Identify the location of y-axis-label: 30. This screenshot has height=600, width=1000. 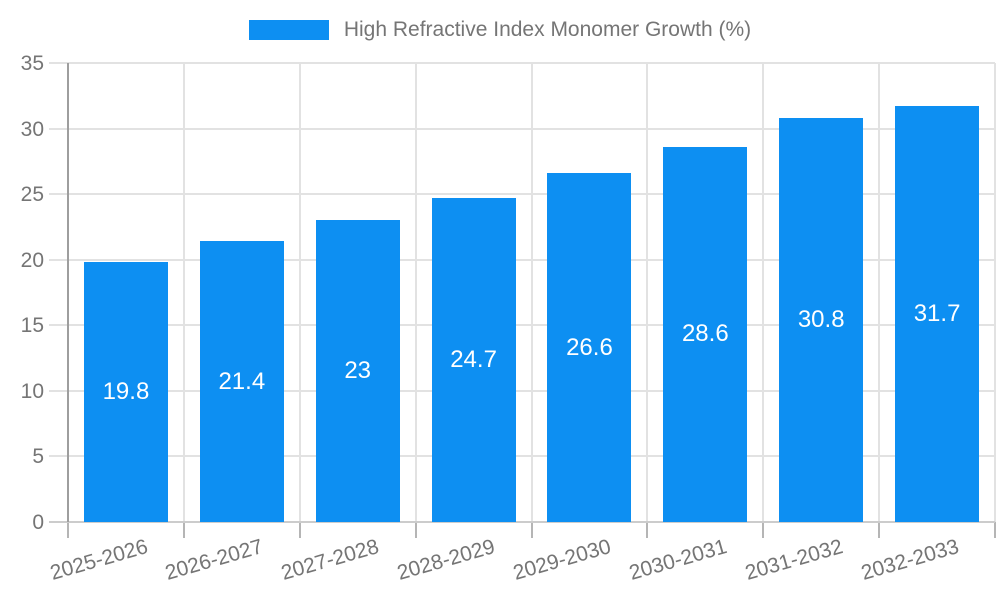
(32, 129).